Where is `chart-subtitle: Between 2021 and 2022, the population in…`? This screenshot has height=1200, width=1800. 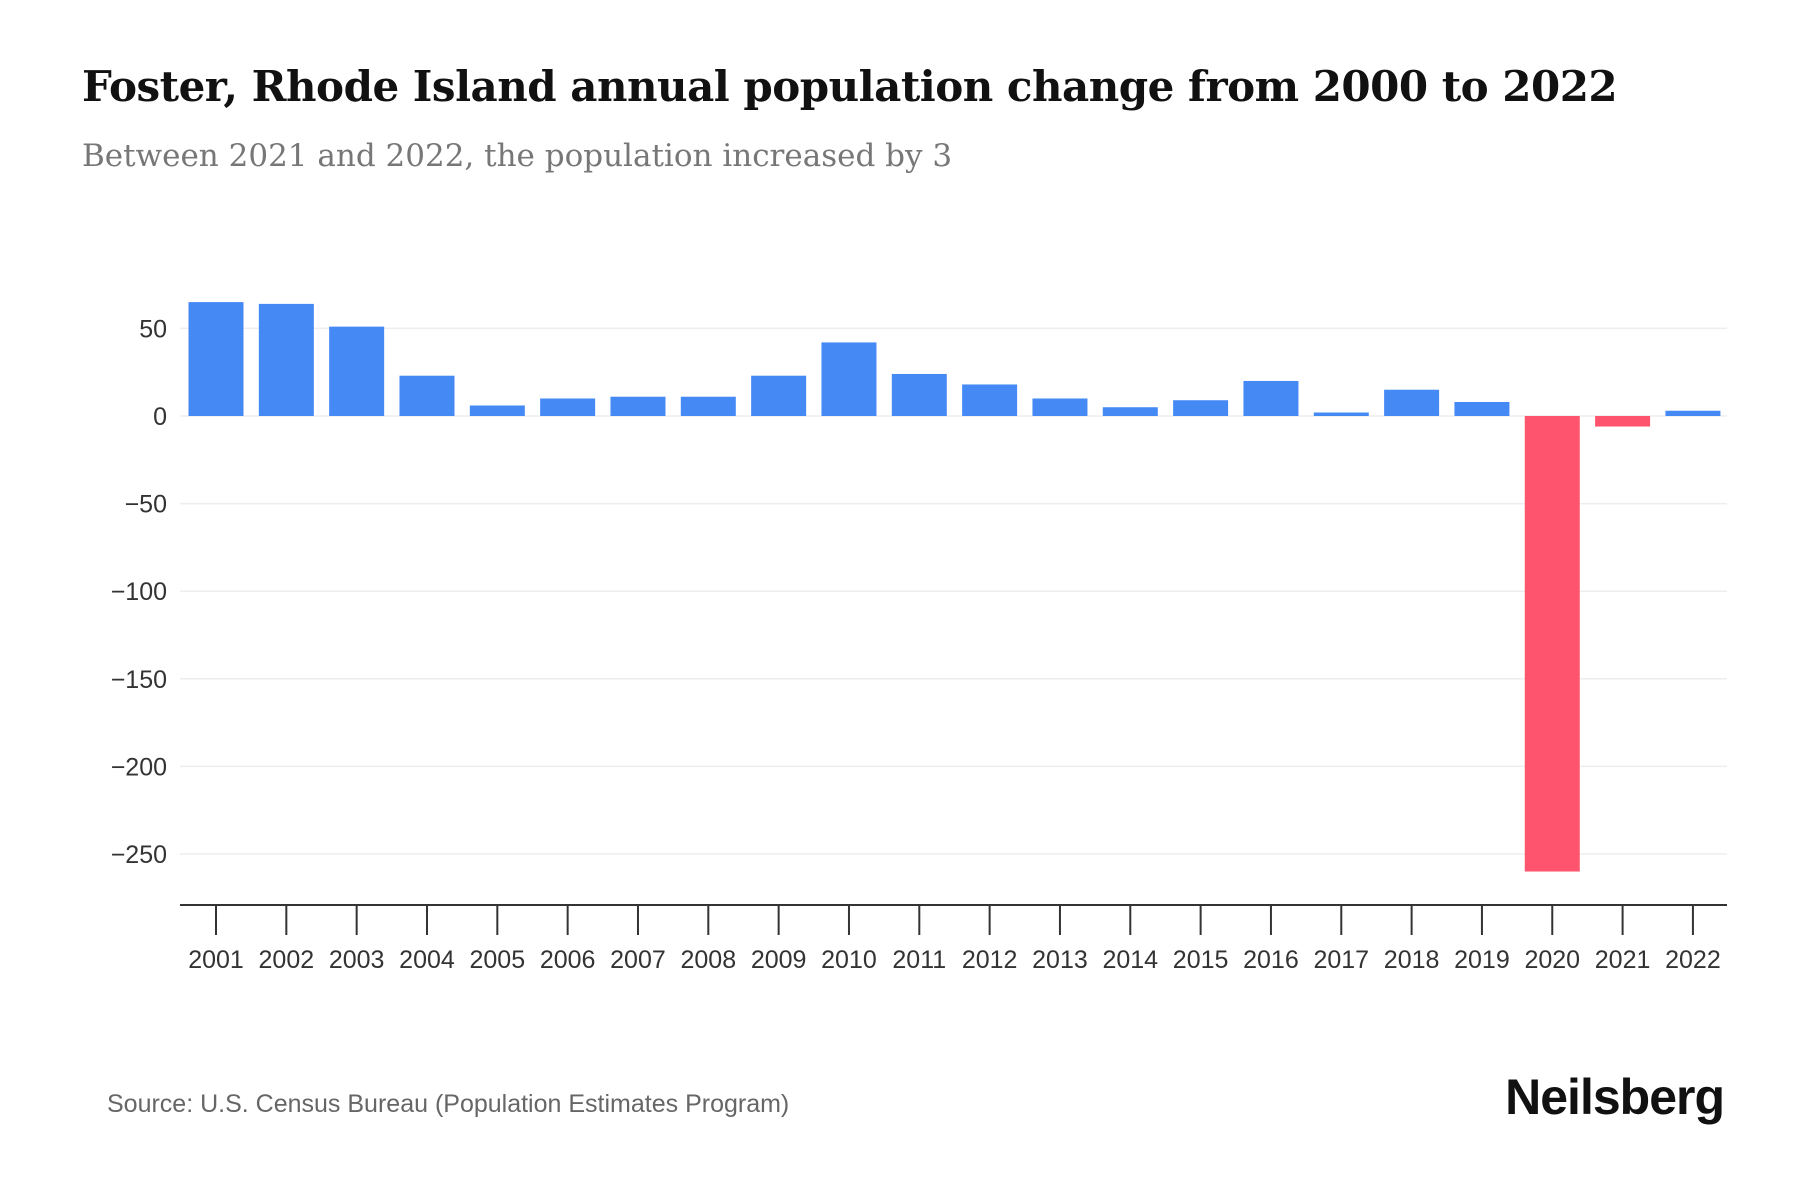 chart-subtitle: Between 2021 and 2022, the population in… is located at coordinates (517, 156).